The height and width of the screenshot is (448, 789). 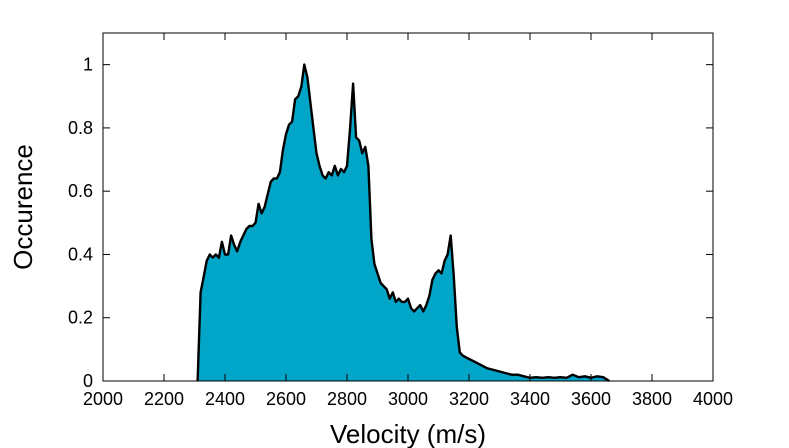 I want to click on y-tick-label: 0.4, so click(x=80, y=254).